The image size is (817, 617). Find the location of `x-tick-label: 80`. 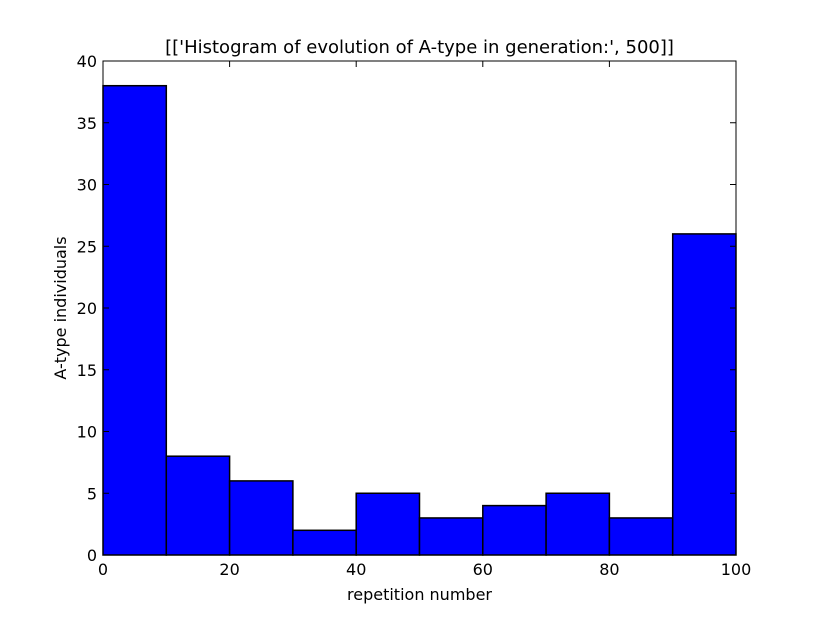

x-tick-label: 80 is located at coordinates (609, 569).